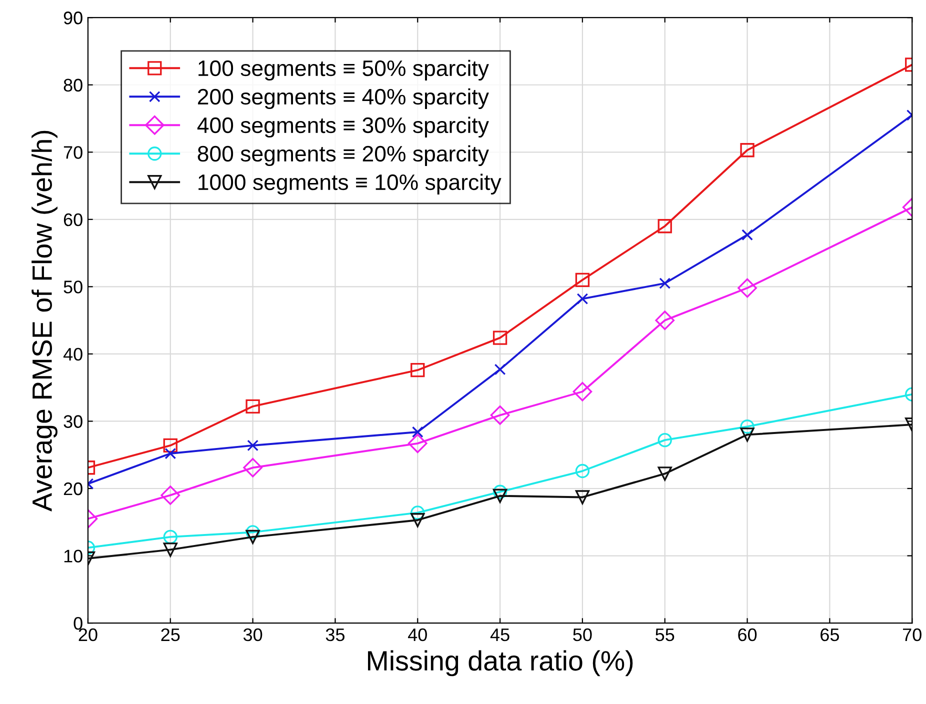  Describe the element at coordinates (500, 635) in the screenshot. I see `x-tick-label: 45` at that location.